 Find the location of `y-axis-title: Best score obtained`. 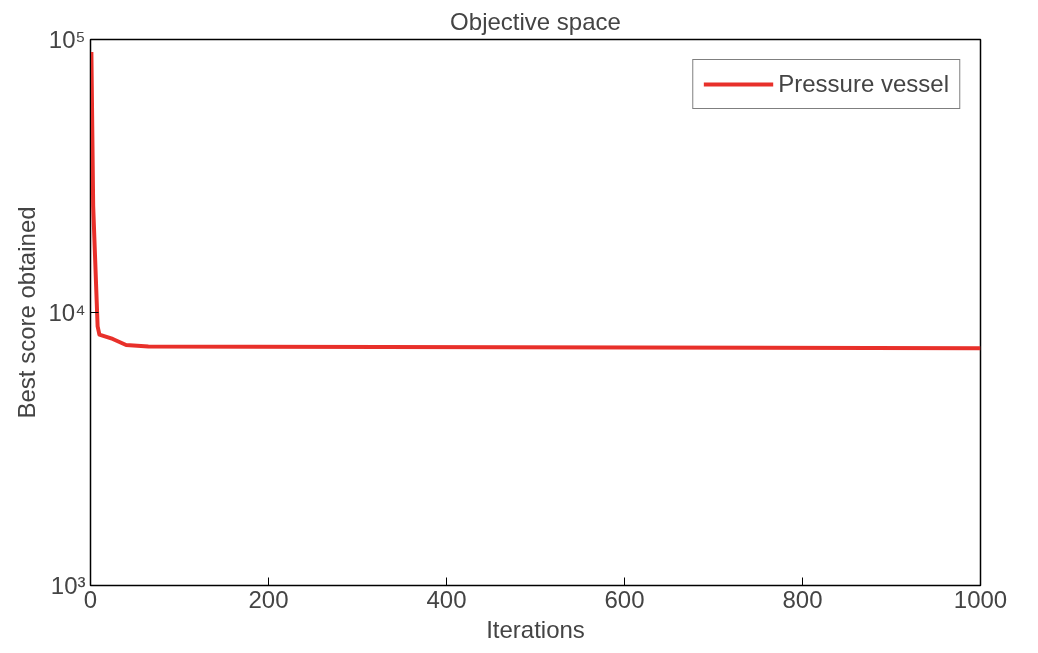

y-axis-title: Best score obtained is located at coordinates (27, 312).